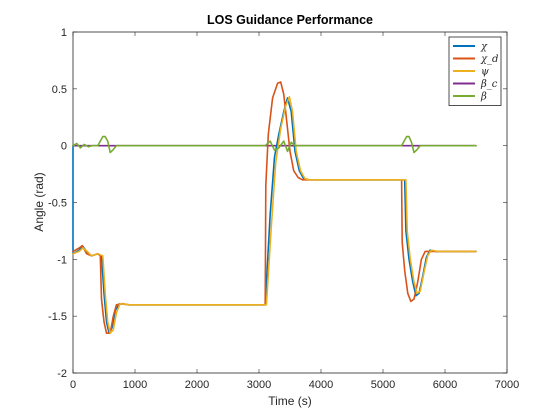  What do you see at coordinates (57, 317) in the screenshot?
I see `y-tick-label: -1.5` at bounding box center [57, 317].